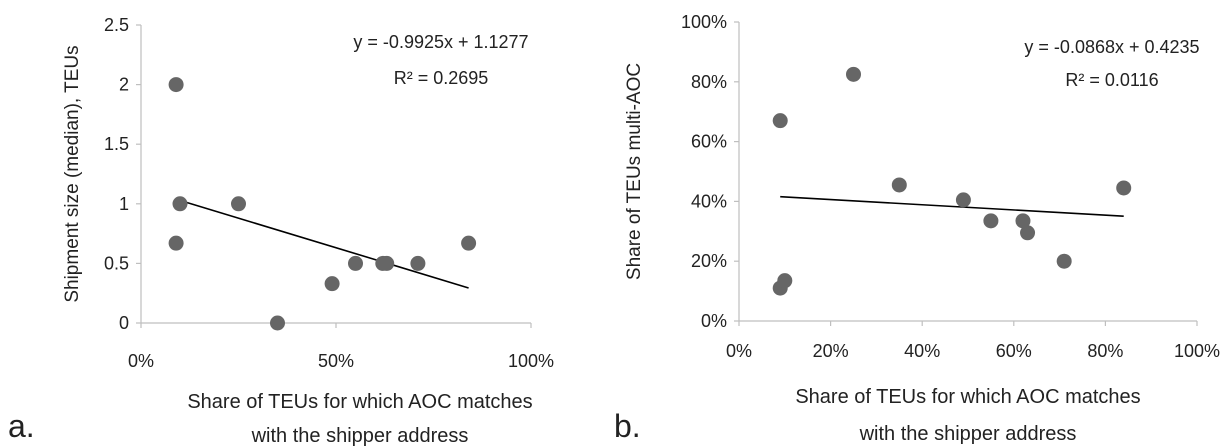 This screenshot has height=448, width=1231. What do you see at coordinates (116, 263) in the screenshot?
I see `y-tick-label: 0.5` at bounding box center [116, 263].